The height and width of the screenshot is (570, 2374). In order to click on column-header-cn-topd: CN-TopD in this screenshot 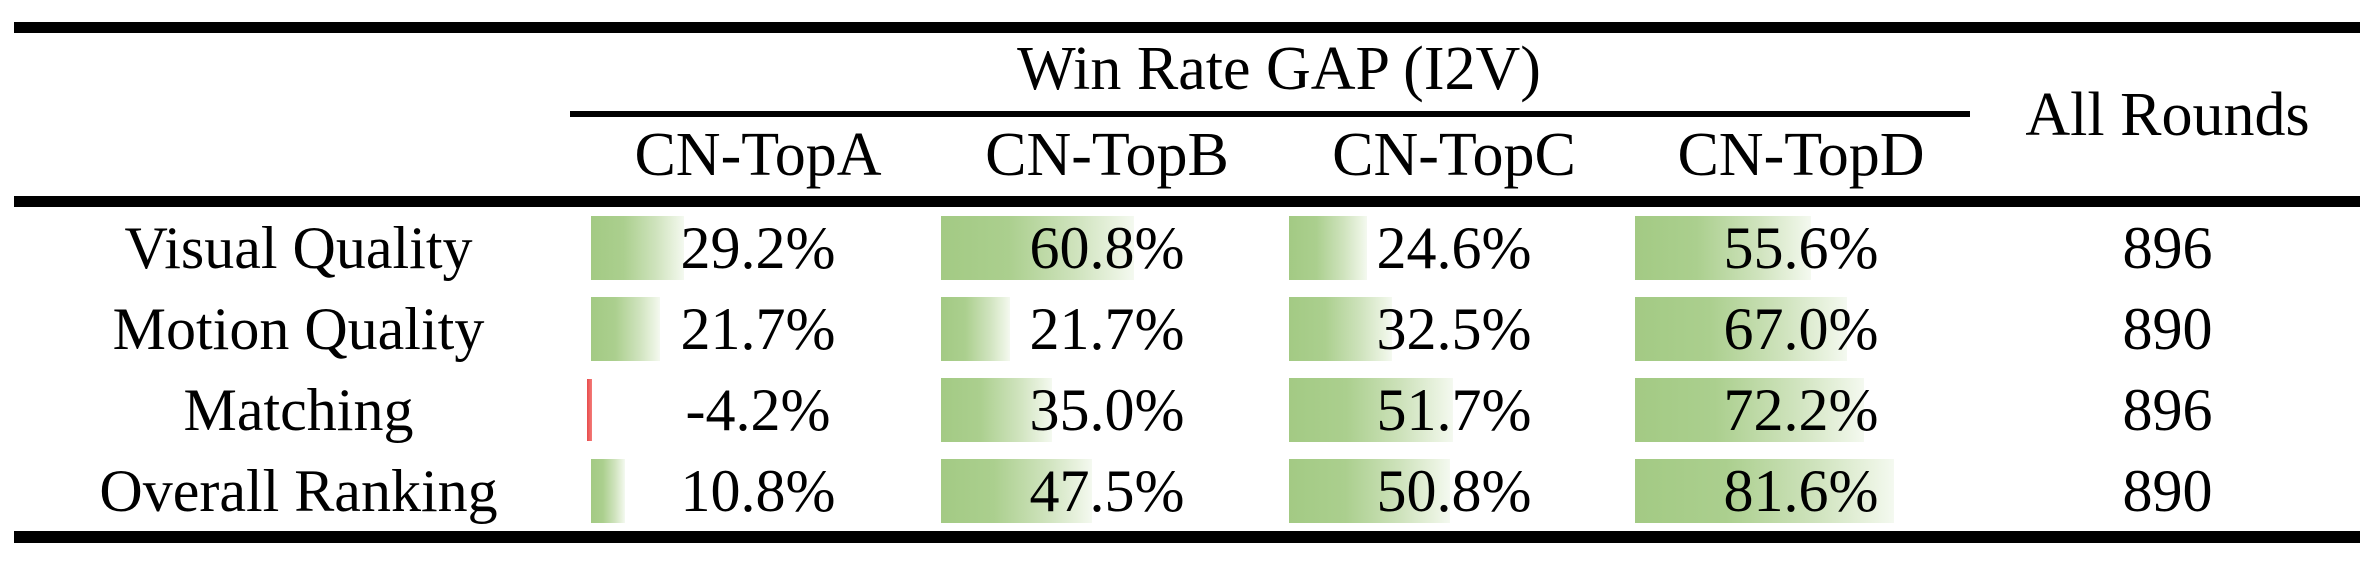, I will do `click(1801, 155)`.